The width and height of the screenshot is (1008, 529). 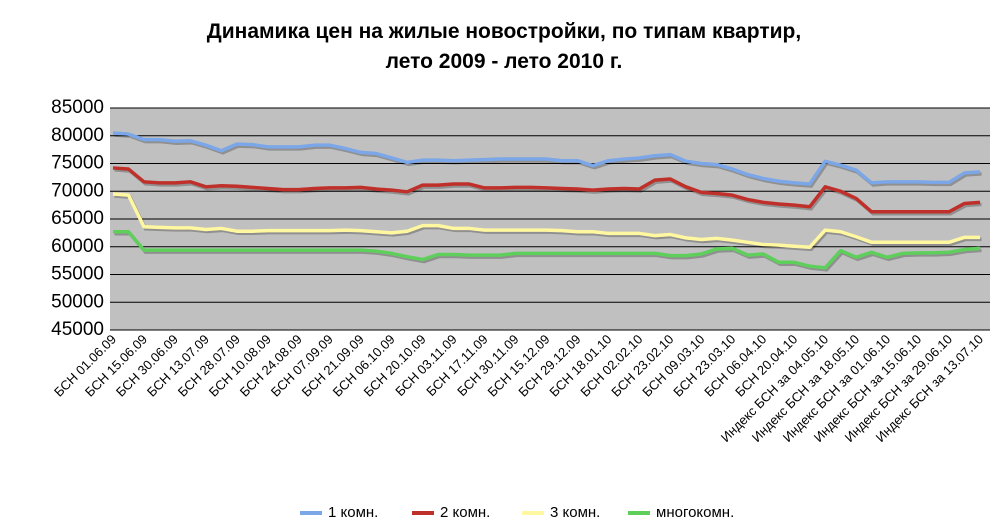 What do you see at coordinates (77, 329) in the screenshot?
I see `y-tick-label: 45000` at bounding box center [77, 329].